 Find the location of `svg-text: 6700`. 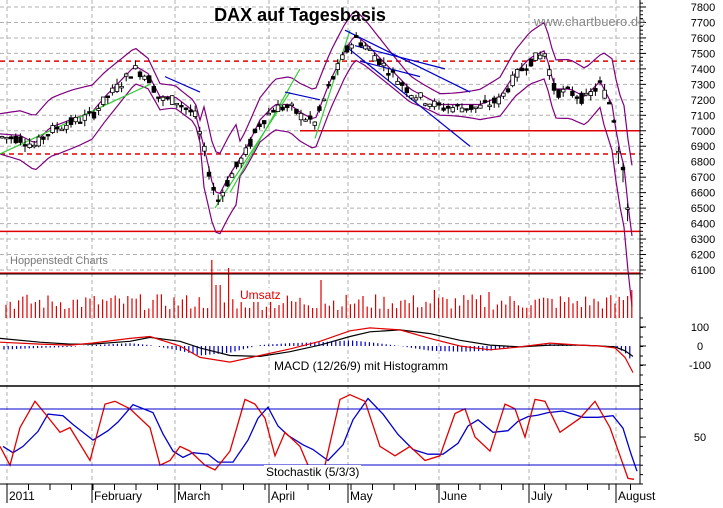

svg-text: 6700 is located at coordinates (703, 178).